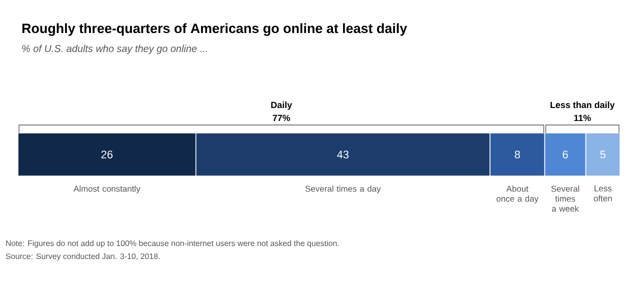 Image resolution: width=640 pixels, height=307 pixels. What do you see at coordinates (603, 194) in the screenshot?
I see `series-label: Less often` at bounding box center [603, 194].